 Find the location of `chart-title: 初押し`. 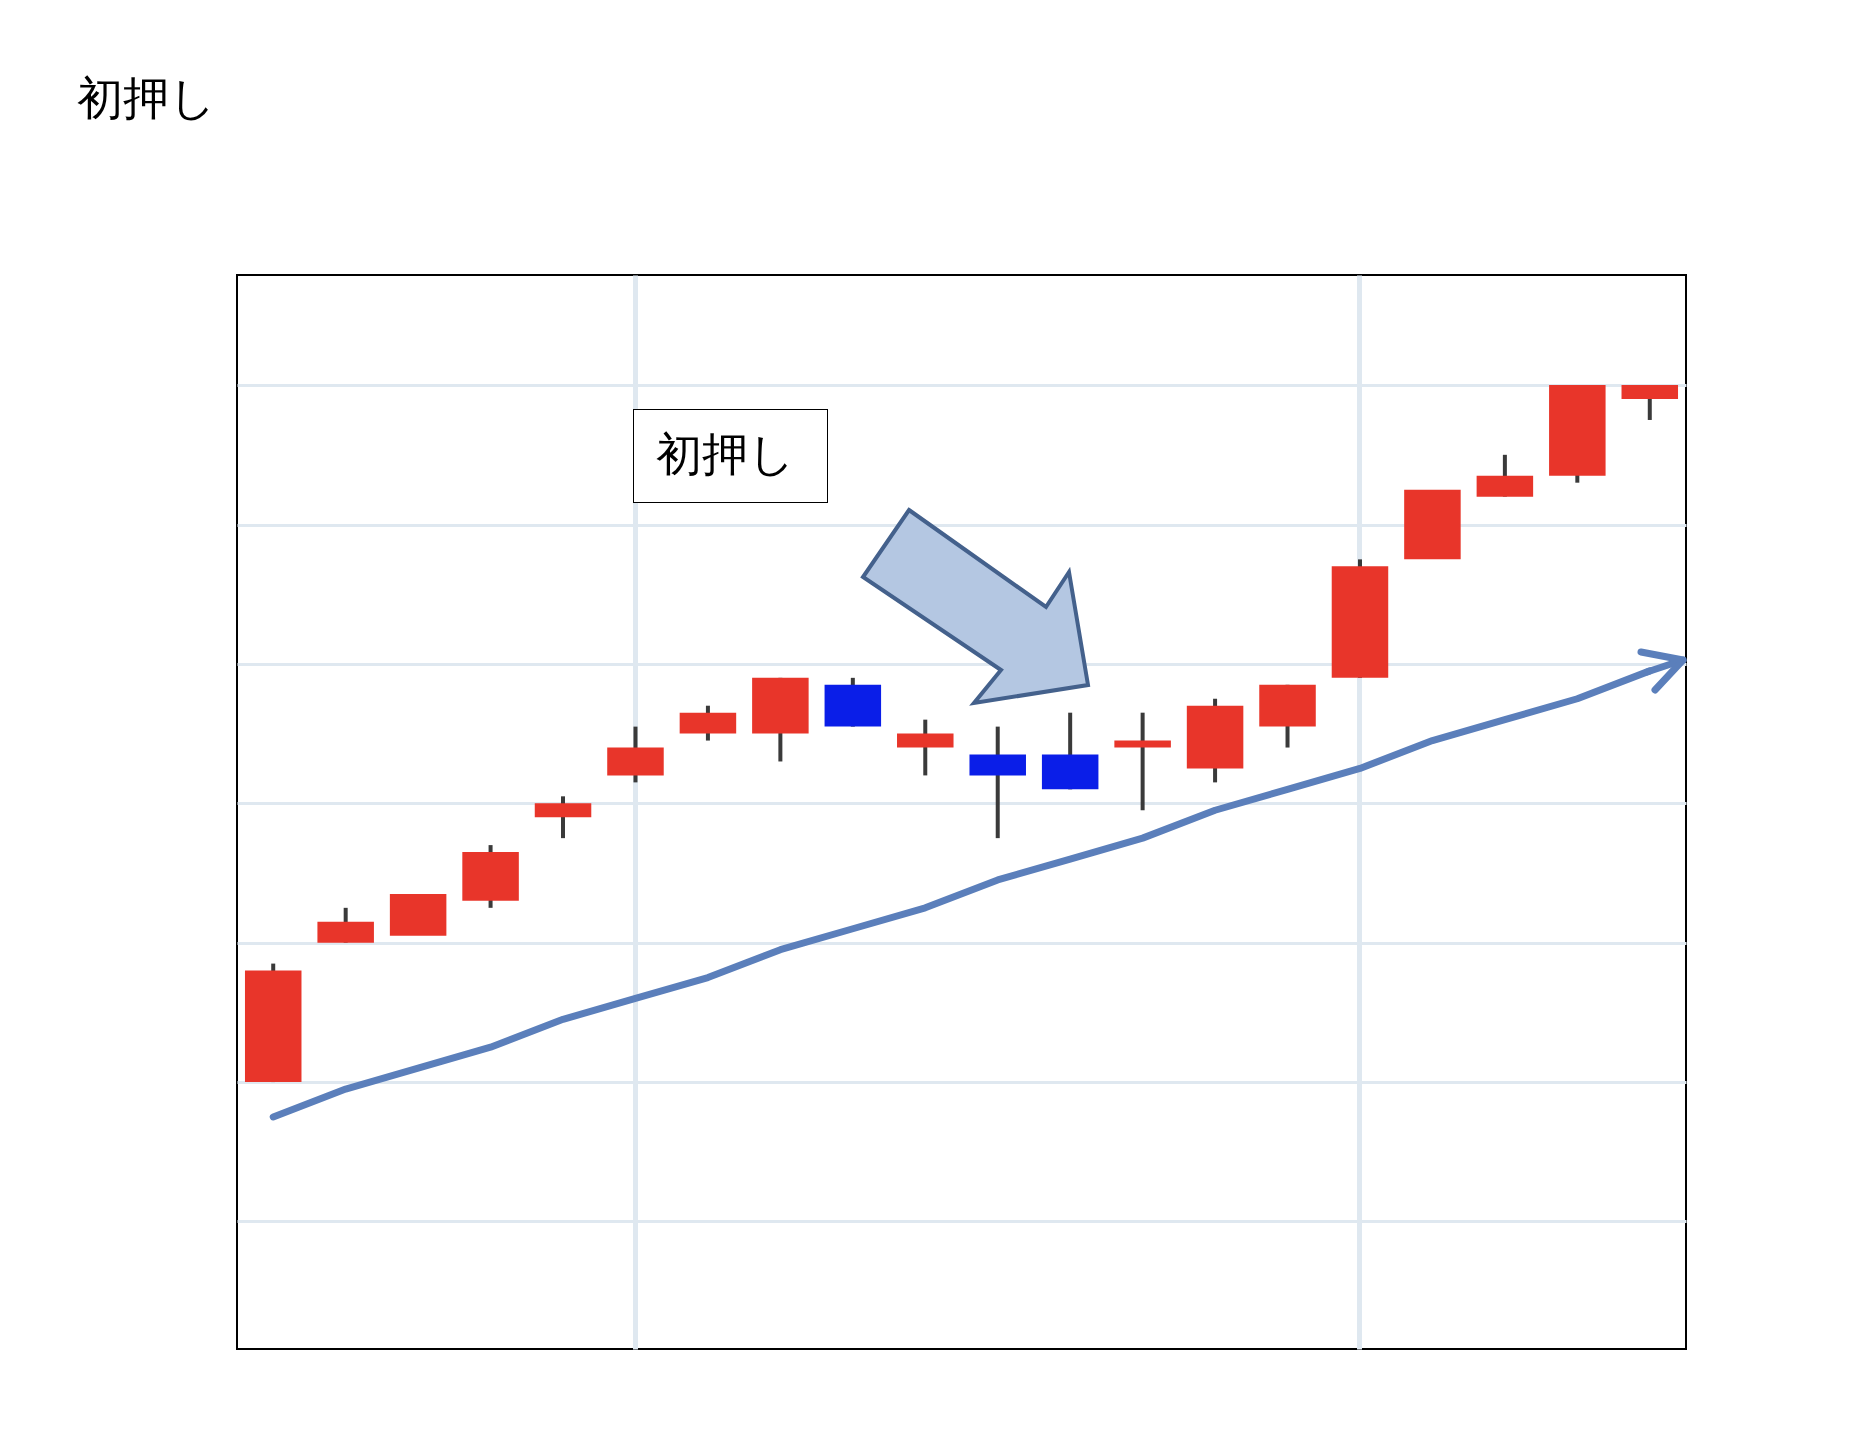

chart-title: 初押し is located at coordinates (146, 98).